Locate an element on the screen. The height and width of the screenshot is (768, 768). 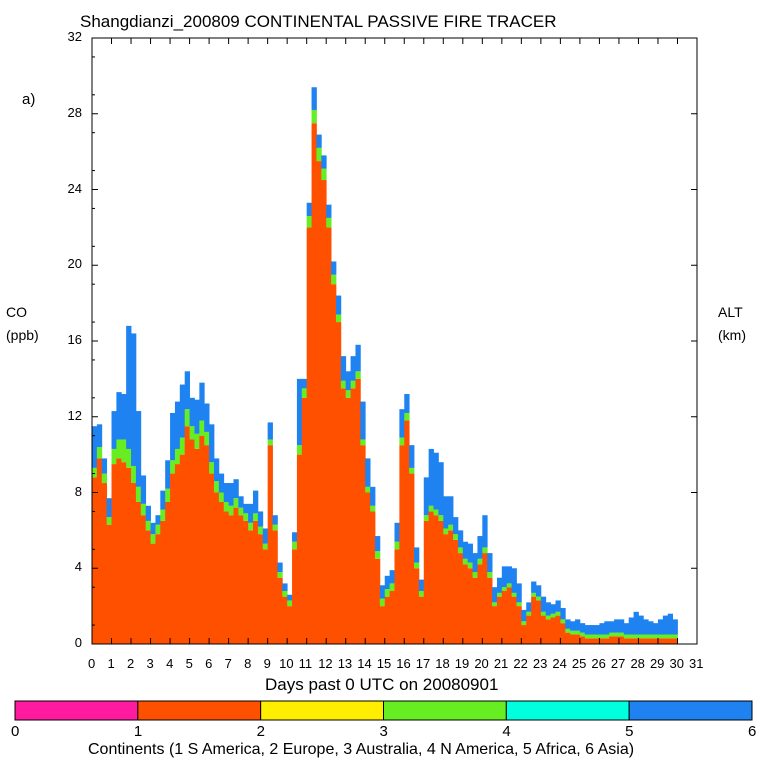
x-tick-label: 16 is located at coordinates (403, 663).